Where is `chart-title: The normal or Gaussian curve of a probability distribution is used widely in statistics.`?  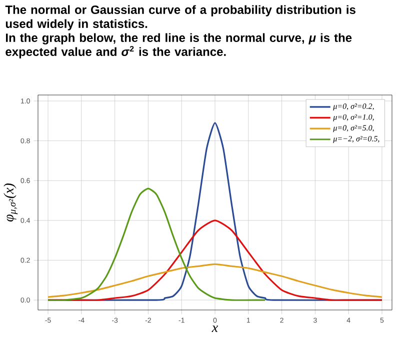 chart-title: The normal or Gaussian curve of a probability distribution is used widely in statistics. is located at coordinates (180, 17).